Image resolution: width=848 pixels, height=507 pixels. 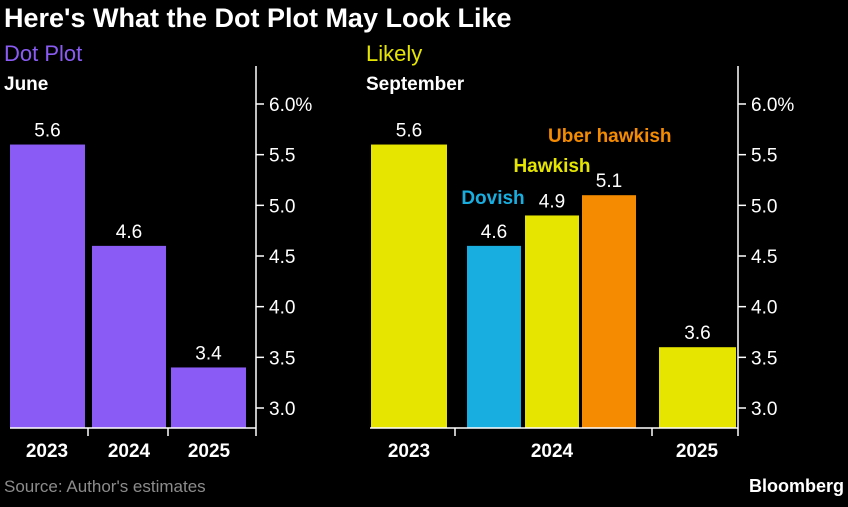 I want to click on chart-title: Here's What the Dot Plot May Look Like, so click(x=258, y=18).